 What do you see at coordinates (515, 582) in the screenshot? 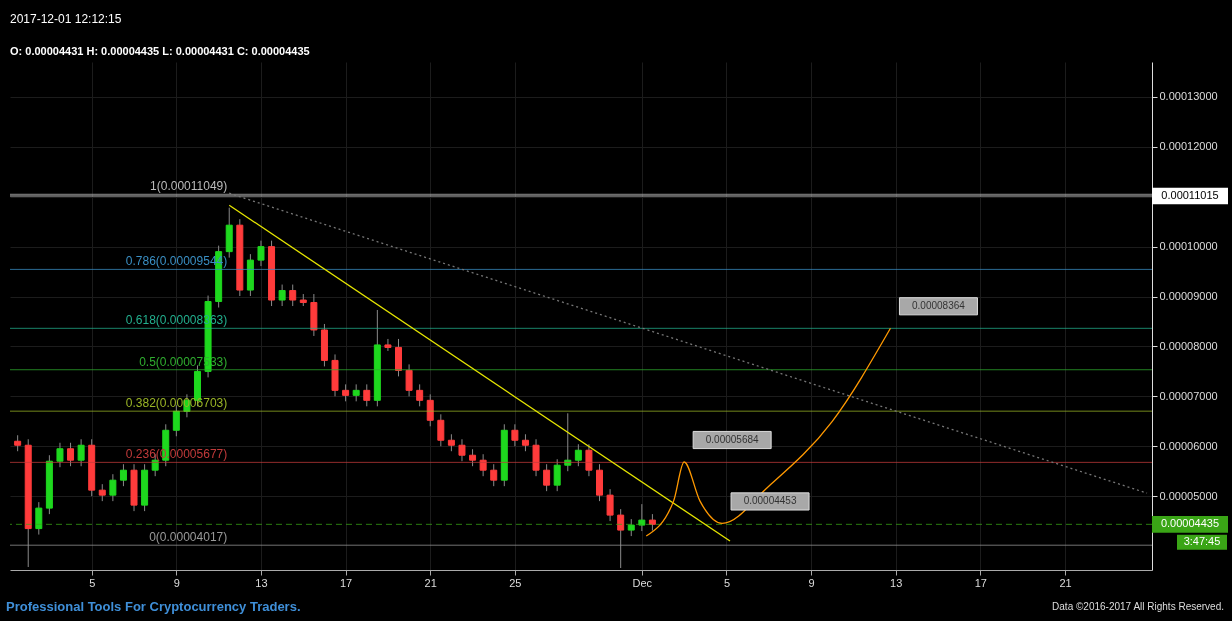
I see `x-tick-label: 25` at bounding box center [515, 582].